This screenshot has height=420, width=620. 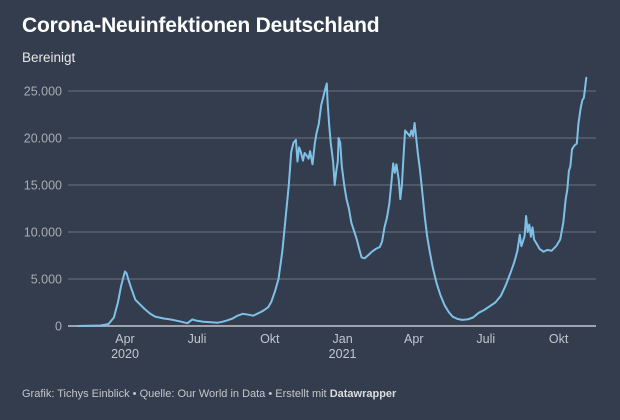 What do you see at coordinates (46, 280) in the screenshot?
I see `y-tick-label: 5.000` at bounding box center [46, 280].